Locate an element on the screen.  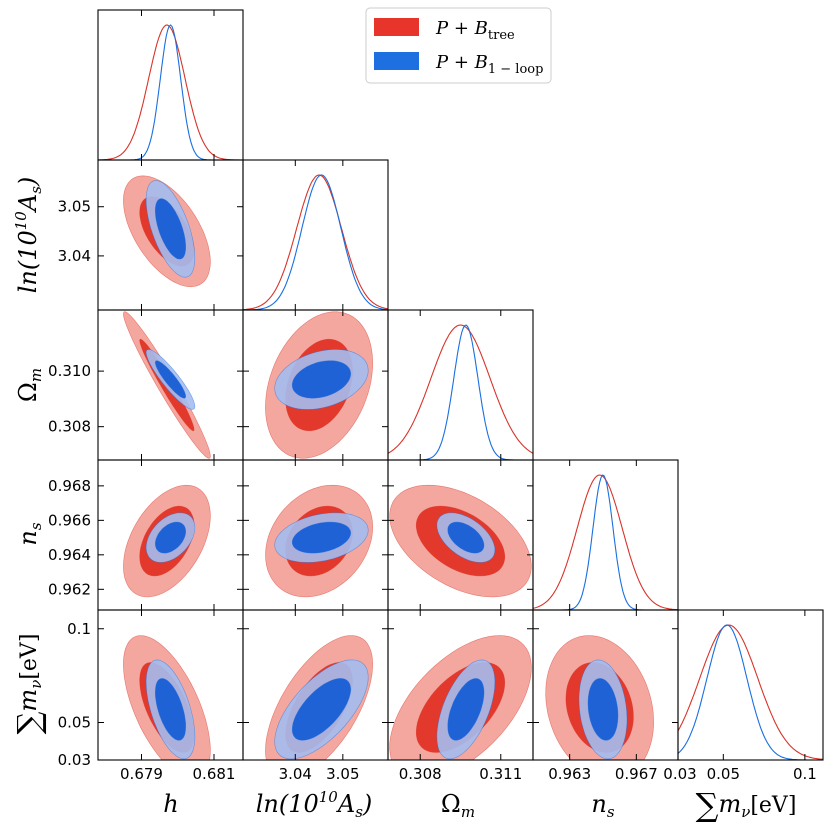
x-tick-label: 0.05 is located at coordinates (723, 774).